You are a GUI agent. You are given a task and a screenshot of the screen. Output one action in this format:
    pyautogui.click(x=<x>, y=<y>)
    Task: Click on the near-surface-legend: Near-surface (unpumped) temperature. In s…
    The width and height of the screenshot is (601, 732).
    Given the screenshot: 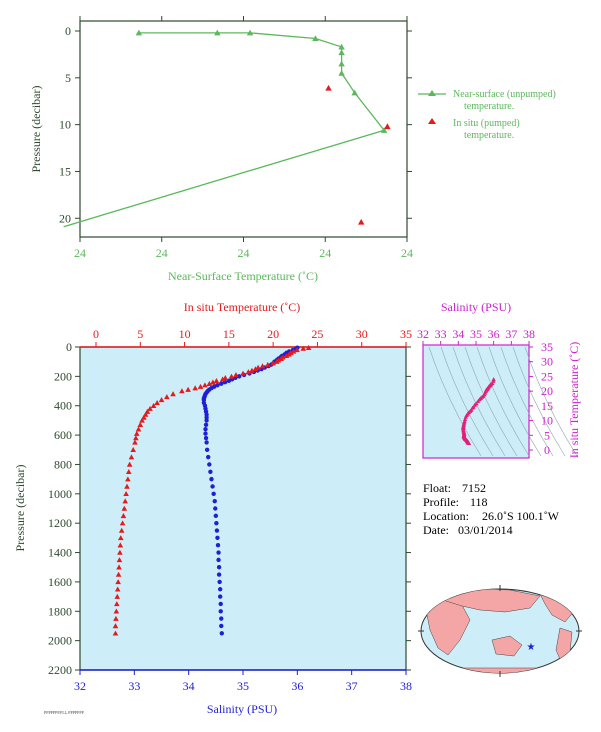 What is the action you would take?
    pyautogui.click(x=487, y=115)
    